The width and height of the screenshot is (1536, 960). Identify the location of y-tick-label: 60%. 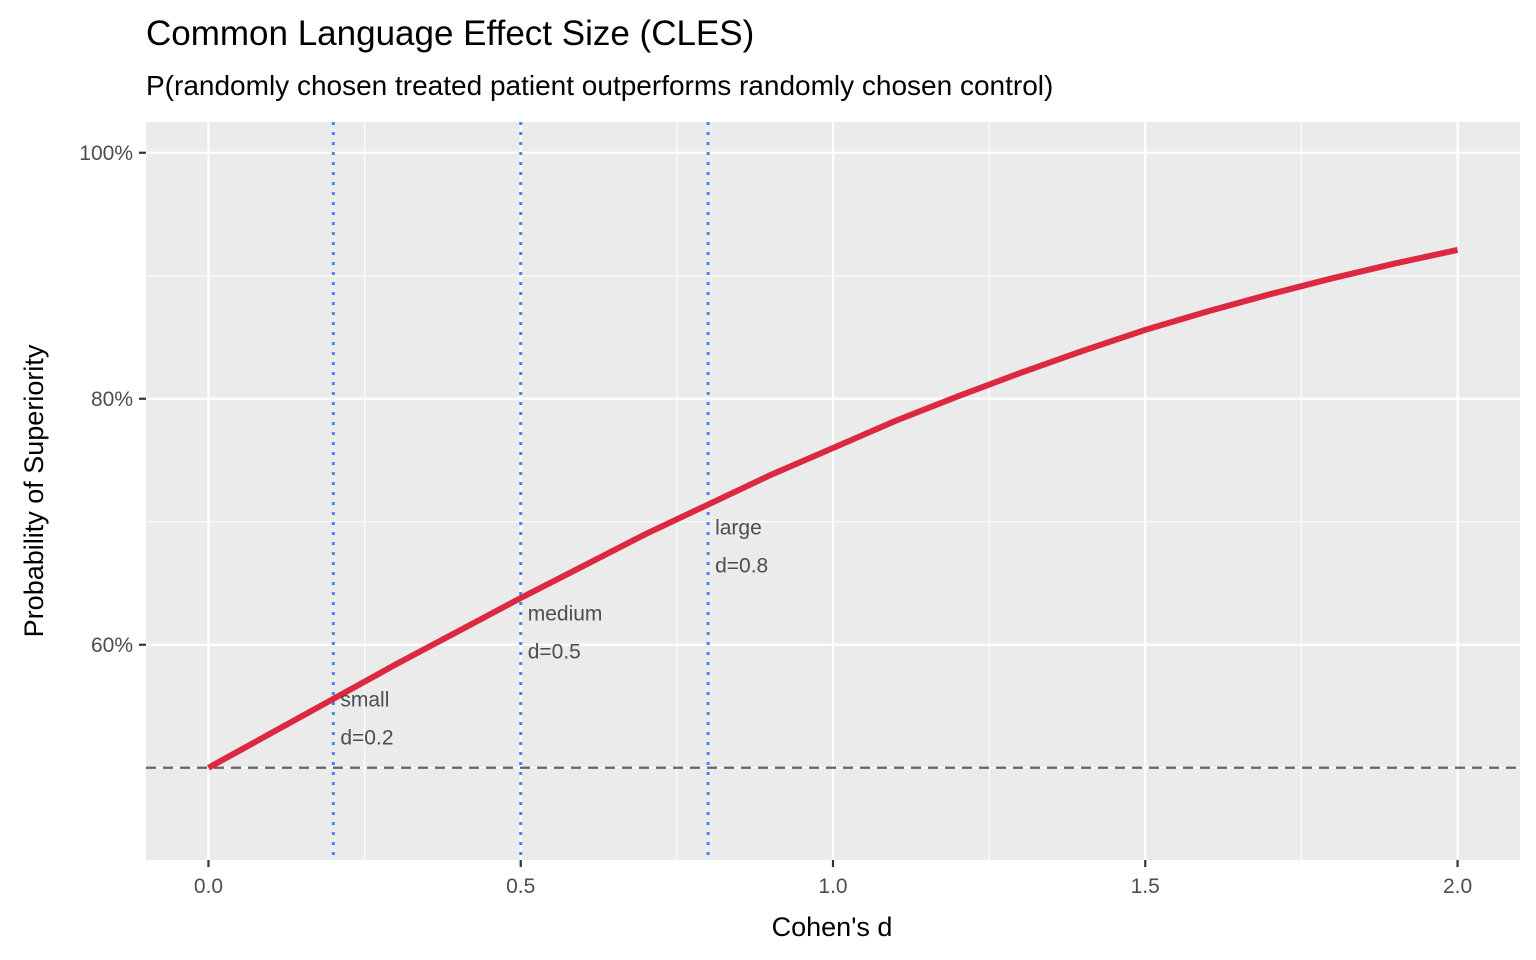
(112, 645).